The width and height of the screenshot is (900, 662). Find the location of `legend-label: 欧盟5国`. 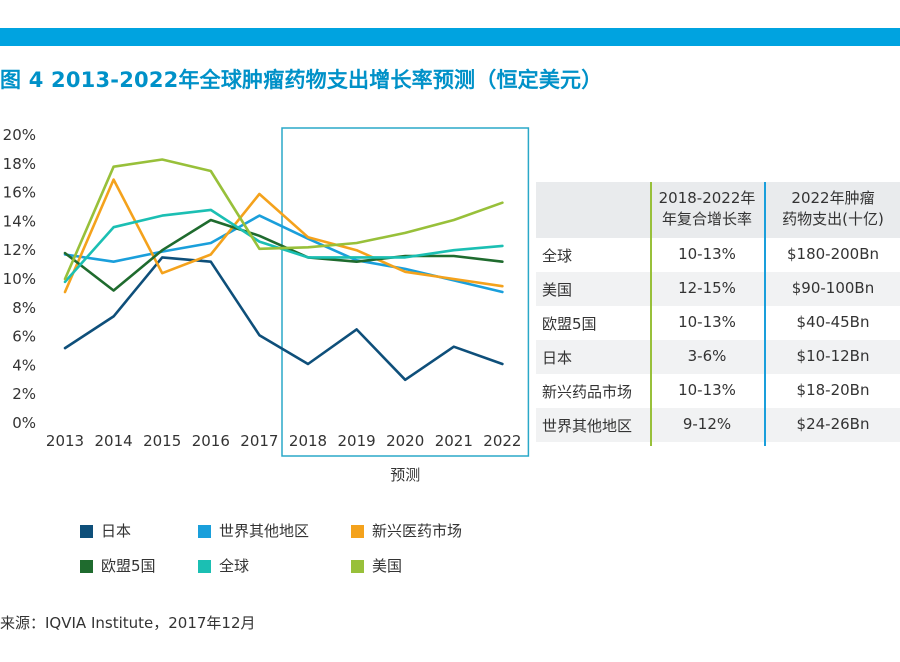

legend-label: 欧盟5国 is located at coordinates (128, 566).